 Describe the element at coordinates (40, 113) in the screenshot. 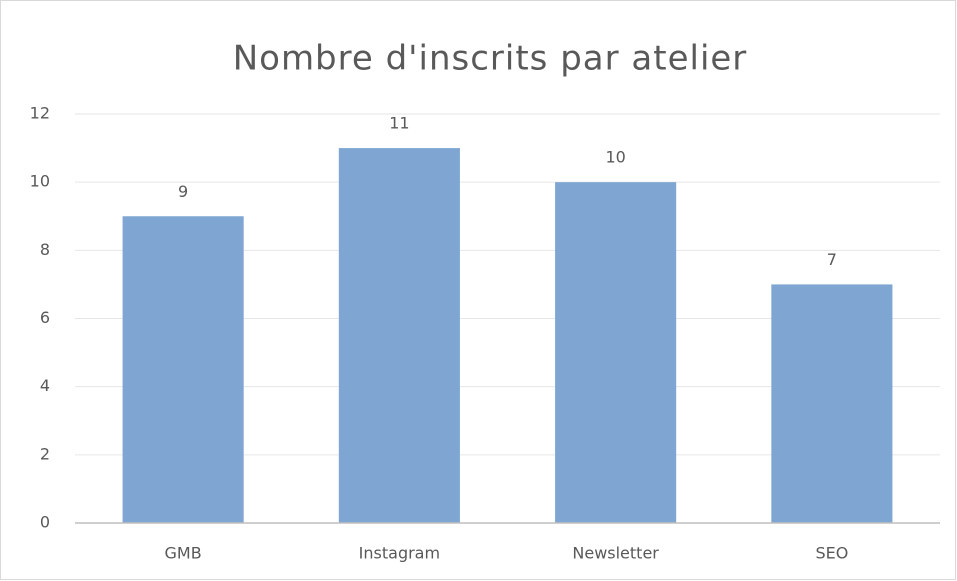

I see `y-tick-label: 12` at that location.